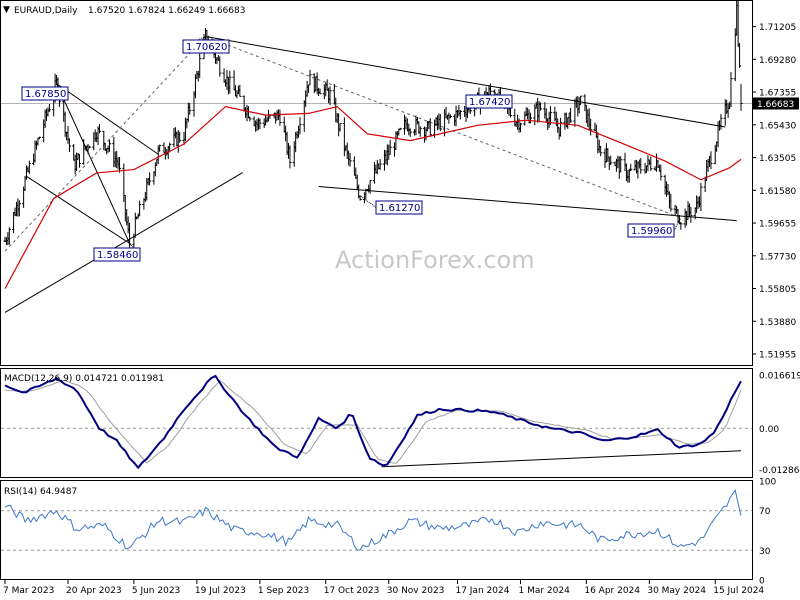 This screenshot has height=600, width=800. I want to click on xtick-label: 5 Jun 2023, so click(156, 591).